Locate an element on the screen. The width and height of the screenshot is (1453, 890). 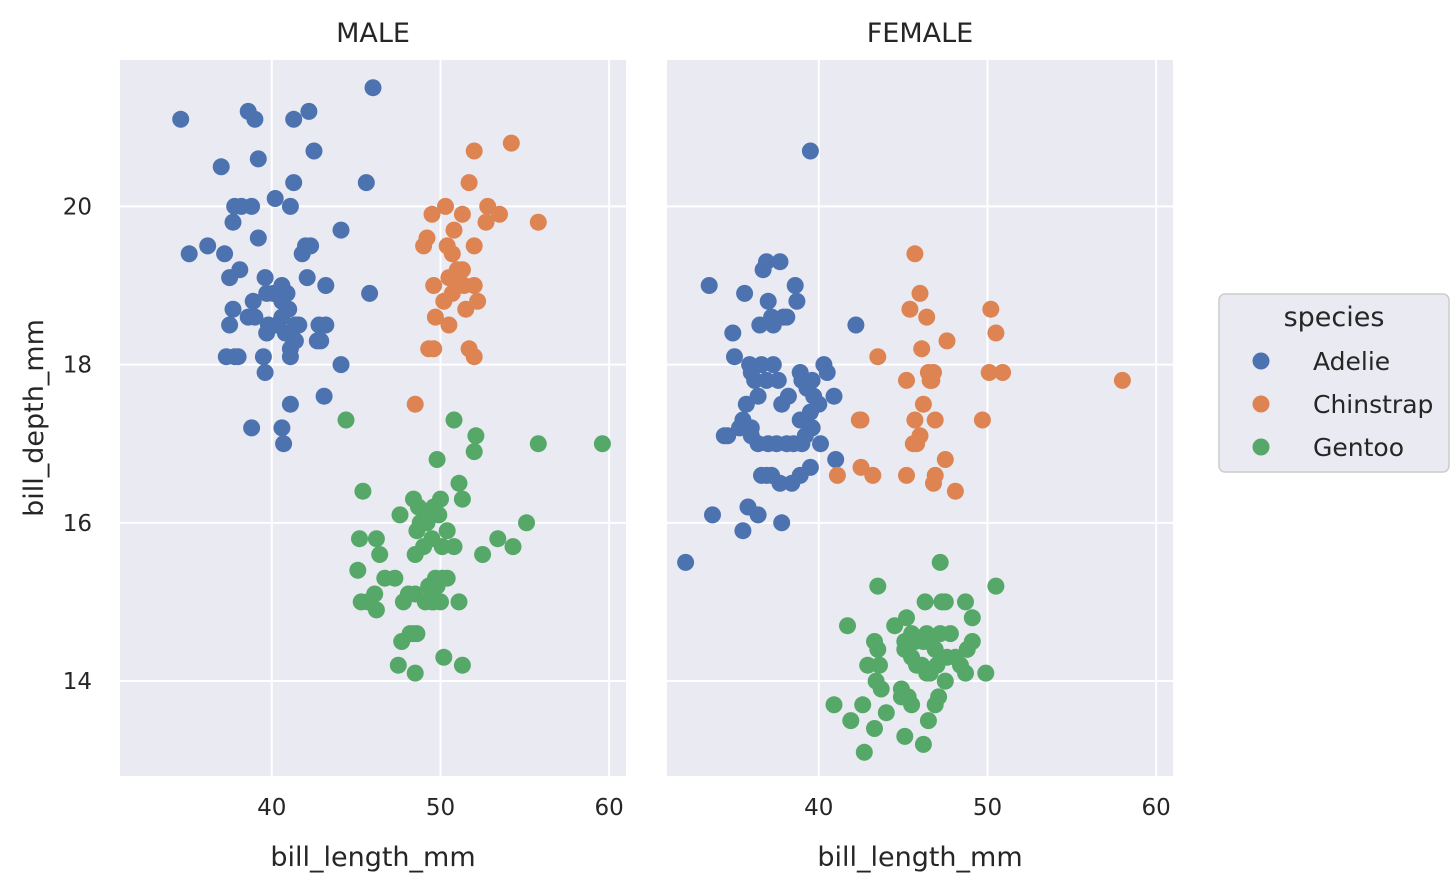
legend-title: species is located at coordinates (1334, 317).